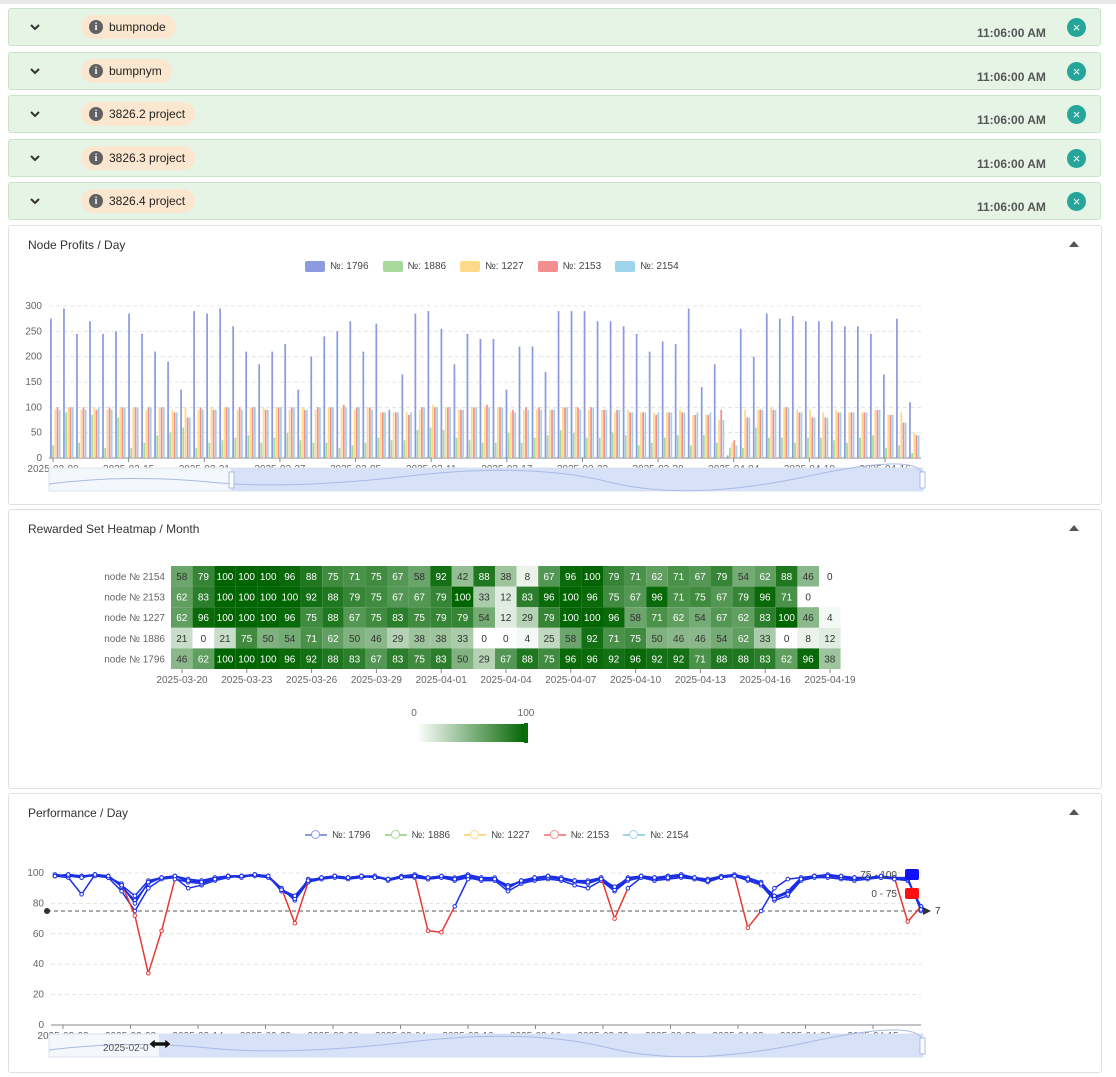  I want to click on visual-piece-high-swatch, so click(912, 874).